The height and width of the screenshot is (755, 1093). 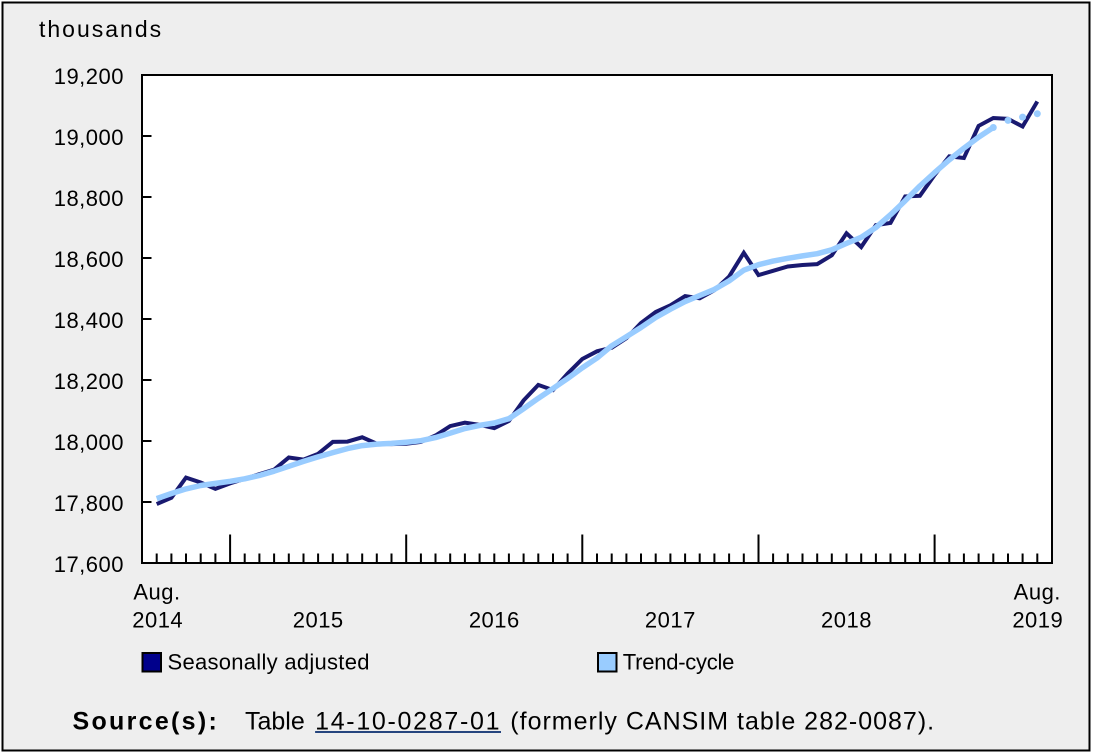 I want to click on svg-text: 19,000, so click(x=89, y=137).